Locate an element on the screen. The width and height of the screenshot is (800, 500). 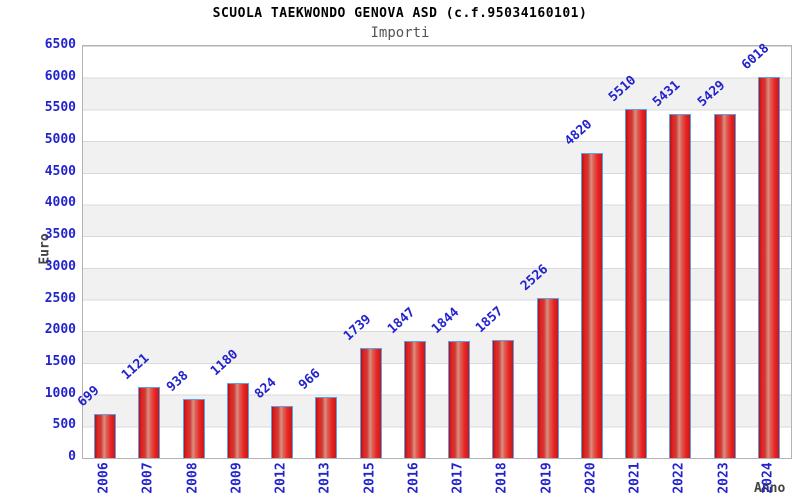
x-tick-label-2012: 2012 is located at coordinates (281, 478).